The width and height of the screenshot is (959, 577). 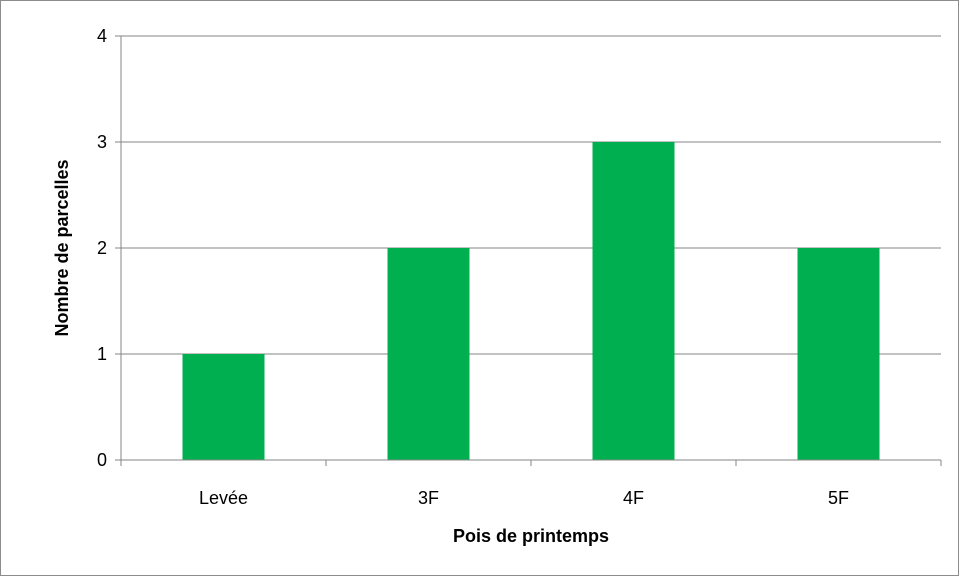 I want to click on y-tick-label-4: 4, so click(x=102, y=36).